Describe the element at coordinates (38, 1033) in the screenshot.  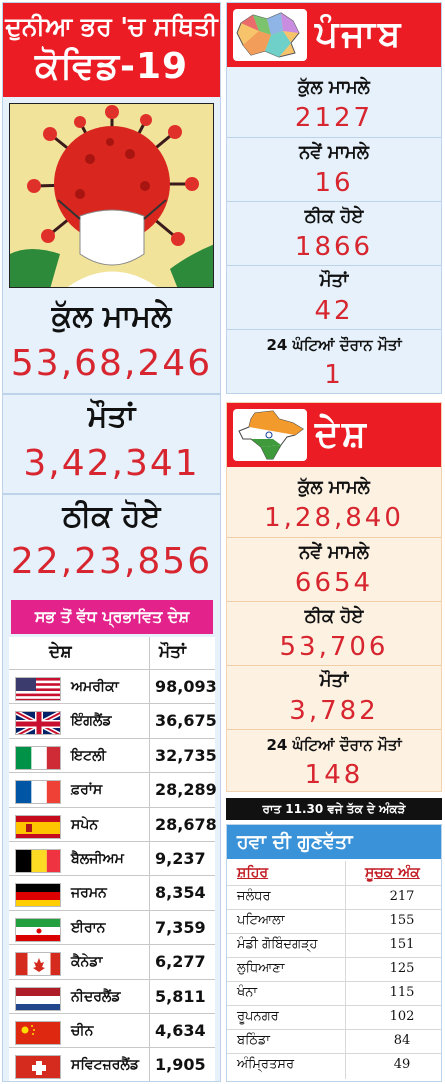
I see `china-flag-icon` at that location.